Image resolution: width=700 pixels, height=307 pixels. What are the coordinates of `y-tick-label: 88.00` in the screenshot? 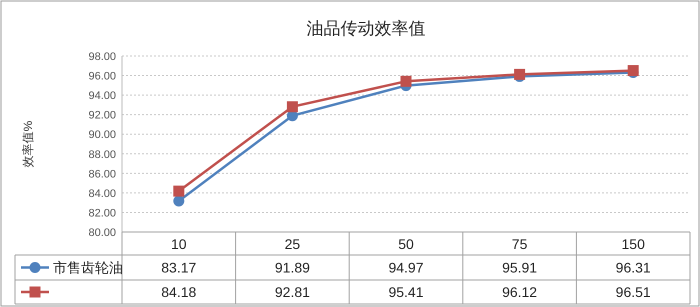 It's located at (102, 154).